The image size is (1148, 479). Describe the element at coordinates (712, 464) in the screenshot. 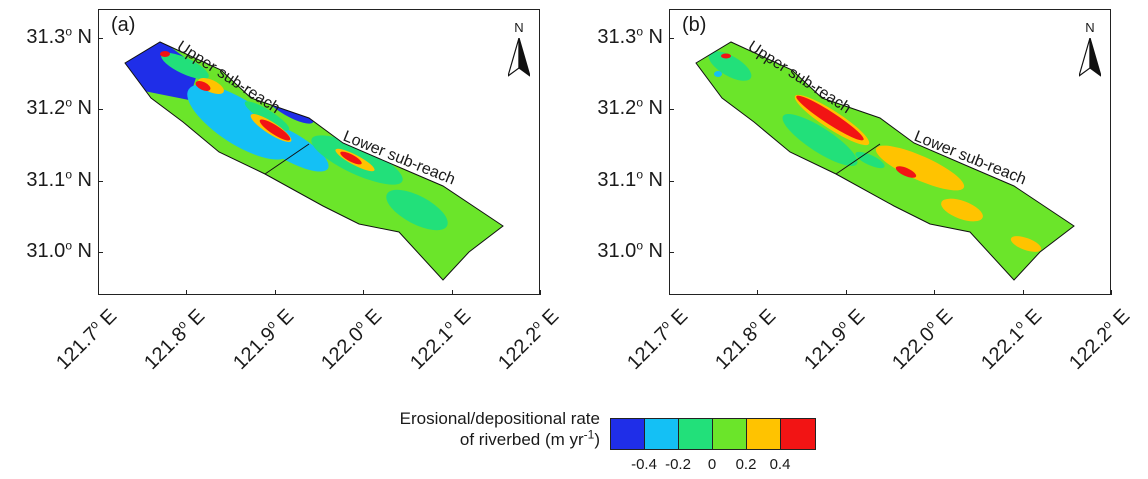

I see `legend-tick-label: 0` at that location.